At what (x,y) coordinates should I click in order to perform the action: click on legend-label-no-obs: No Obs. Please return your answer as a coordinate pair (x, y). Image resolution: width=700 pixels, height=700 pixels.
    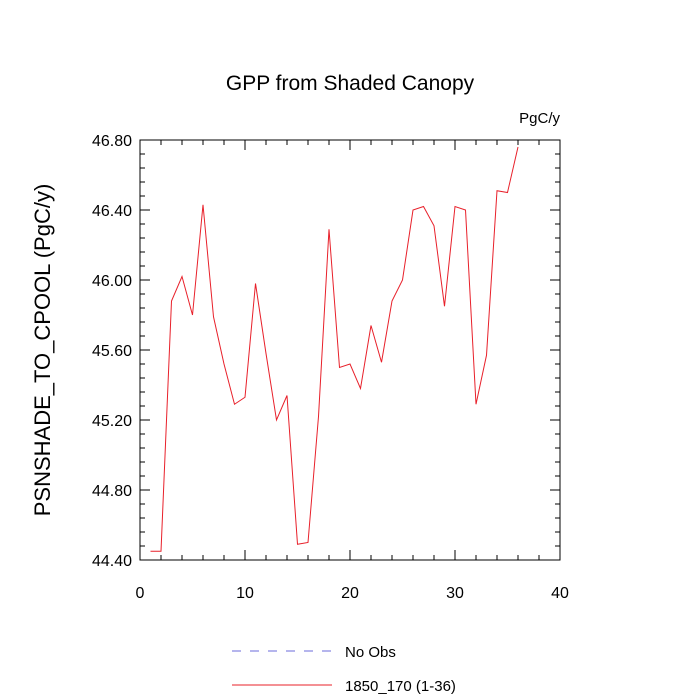
    Looking at the image, I should click on (370, 652).